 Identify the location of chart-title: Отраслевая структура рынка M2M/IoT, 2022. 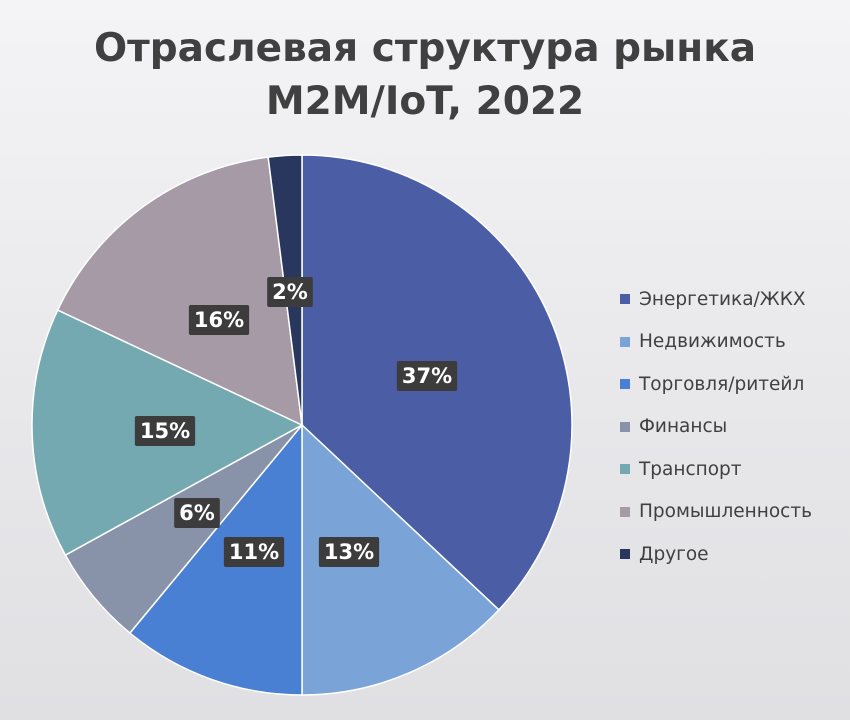
(425, 75).